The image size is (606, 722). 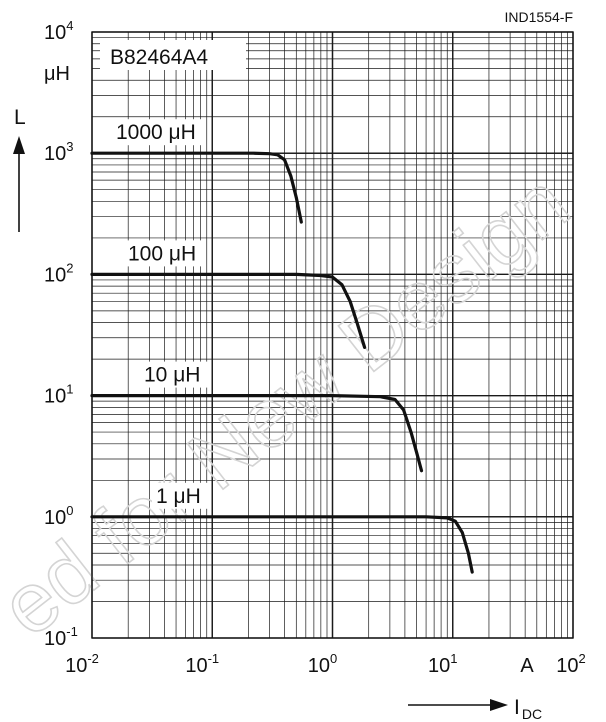 What do you see at coordinates (442, 664) in the screenshot?
I see `x-tick-label: 10¹` at bounding box center [442, 664].